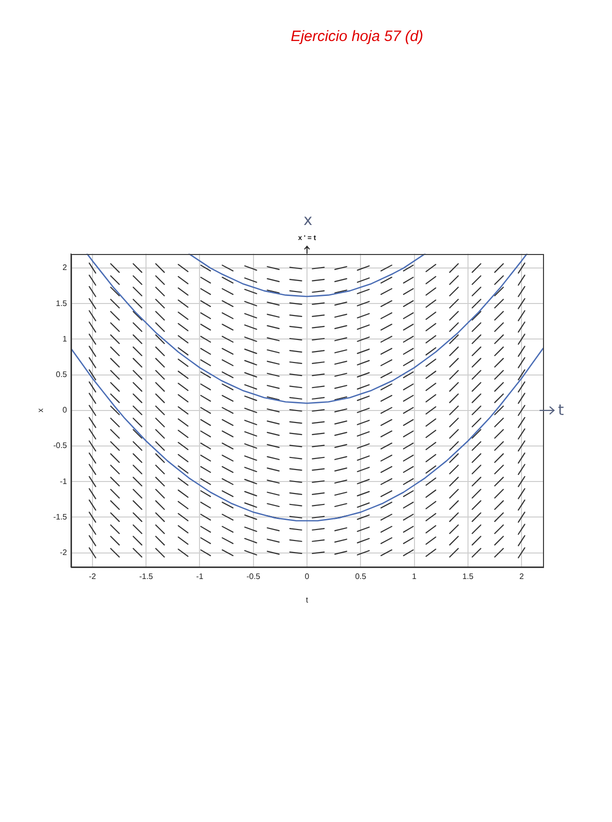  What do you see at coordinates (65, 339) in the screenshot?
I see `y-tick-label: 1` at bounding box center [65, 339].